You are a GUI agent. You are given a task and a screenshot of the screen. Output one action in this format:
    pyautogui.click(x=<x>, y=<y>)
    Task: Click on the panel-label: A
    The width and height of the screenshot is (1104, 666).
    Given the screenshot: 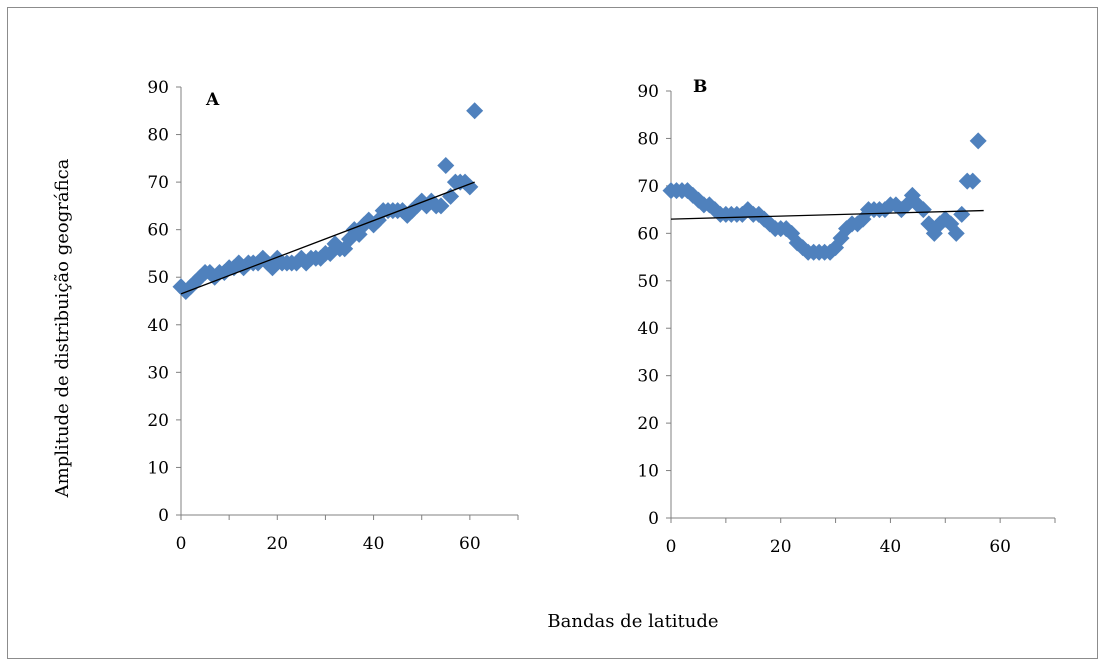 What is the action you would take?
    pyautogui.click(x=212, y=100)
    